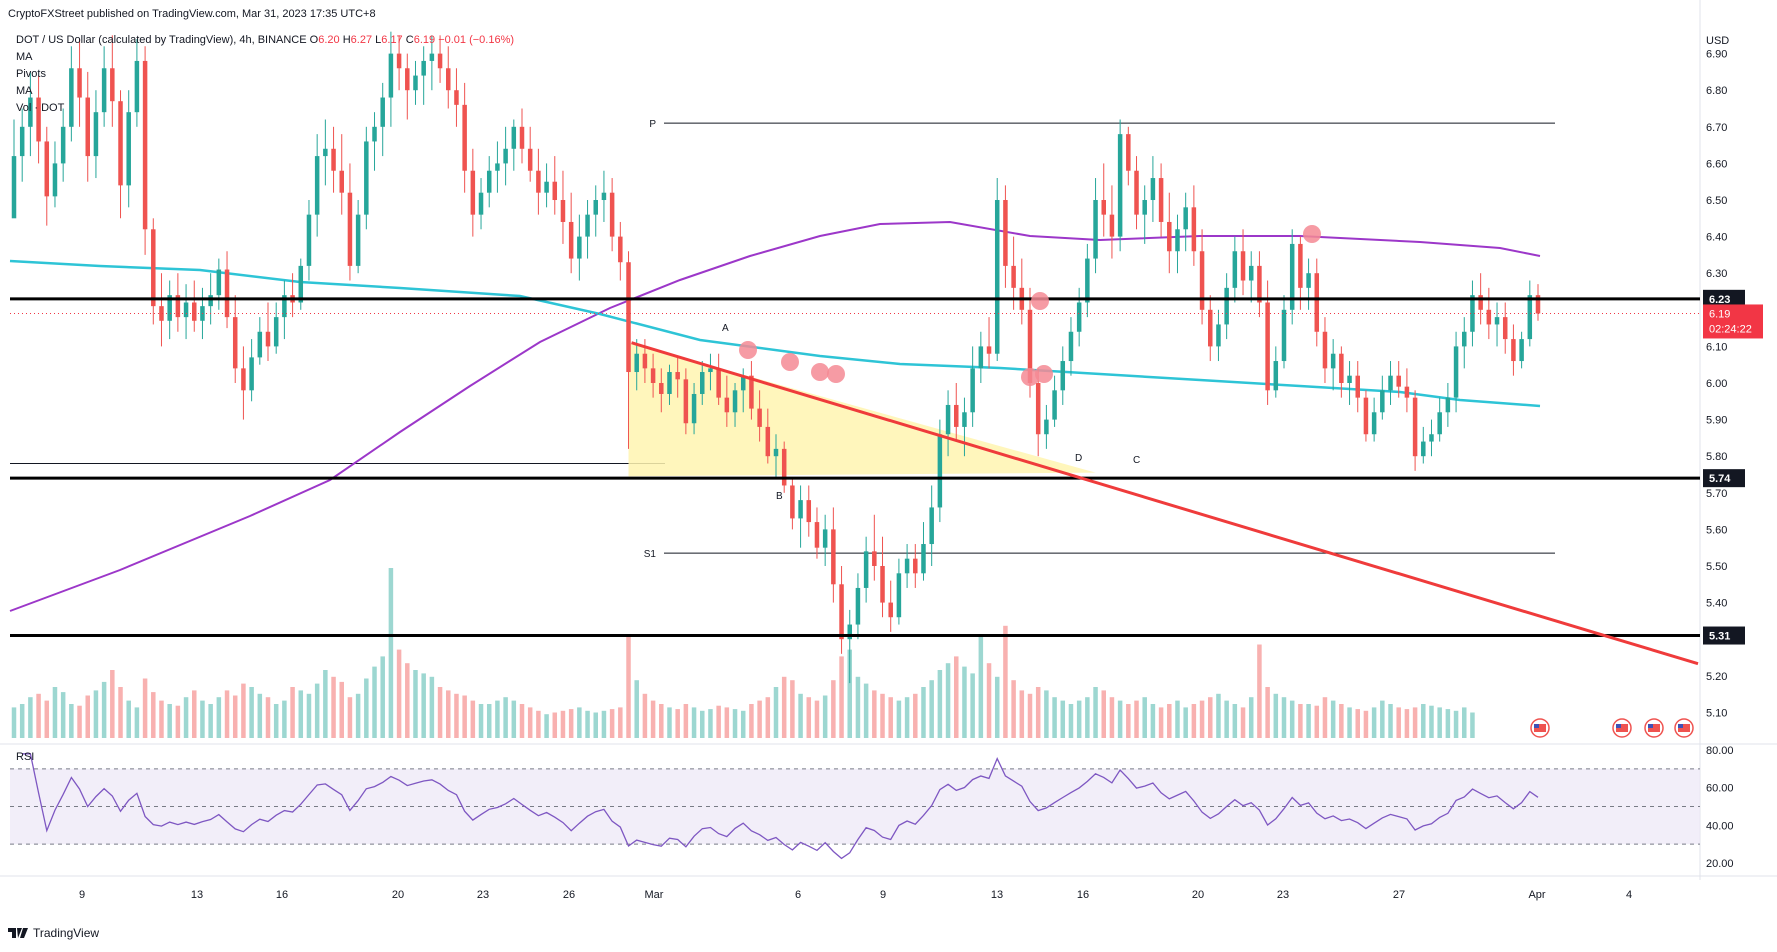 This screenshot has height=952, width=1777. What do you see at coordinates (650, 554) in the screenshot?
I see `pivot-label: S1` at bounding box center [650, 554].